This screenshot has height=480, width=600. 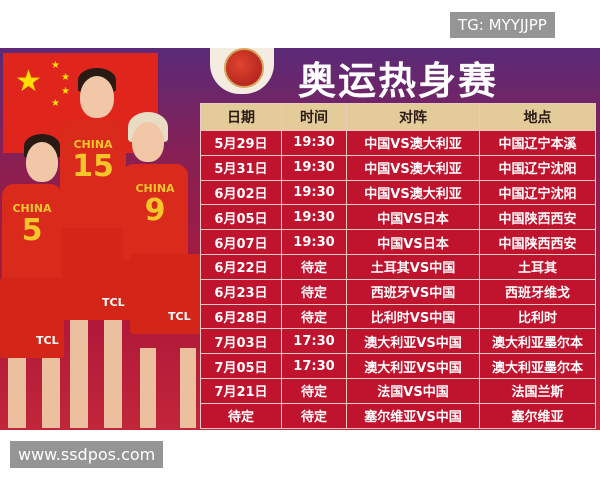 What do you see at coordinates (413, 390) in the screenshot?
I see `cell-matchup: 法国VS中国` at bounding box center [413, 390].